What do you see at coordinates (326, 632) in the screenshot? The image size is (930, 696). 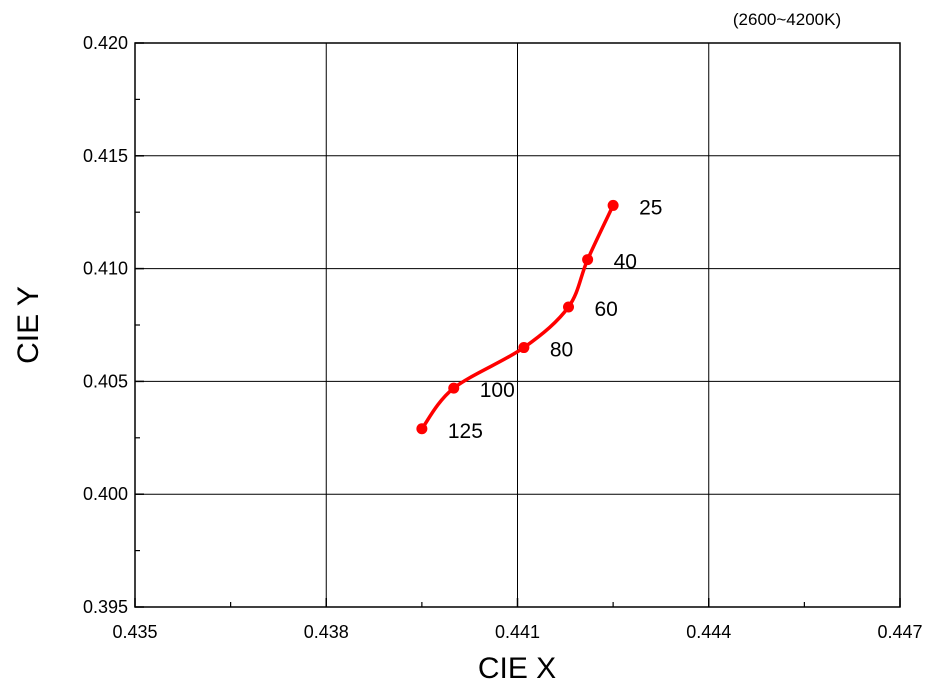 I see `x-tick-label: 0.438` at bounding box center [326, 632].